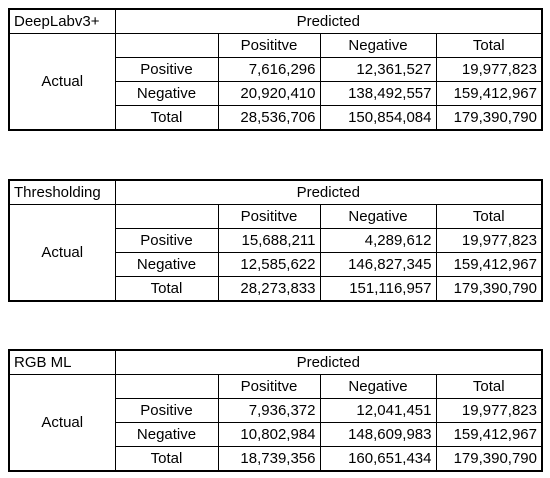 Image resolution: width=550 pixels, height=478 pixels. What do you see at coordinates (378, 459) in the screenshot?
I see `cell-total-pred-negative: 160,651,434` at bounding box center [378, 459].